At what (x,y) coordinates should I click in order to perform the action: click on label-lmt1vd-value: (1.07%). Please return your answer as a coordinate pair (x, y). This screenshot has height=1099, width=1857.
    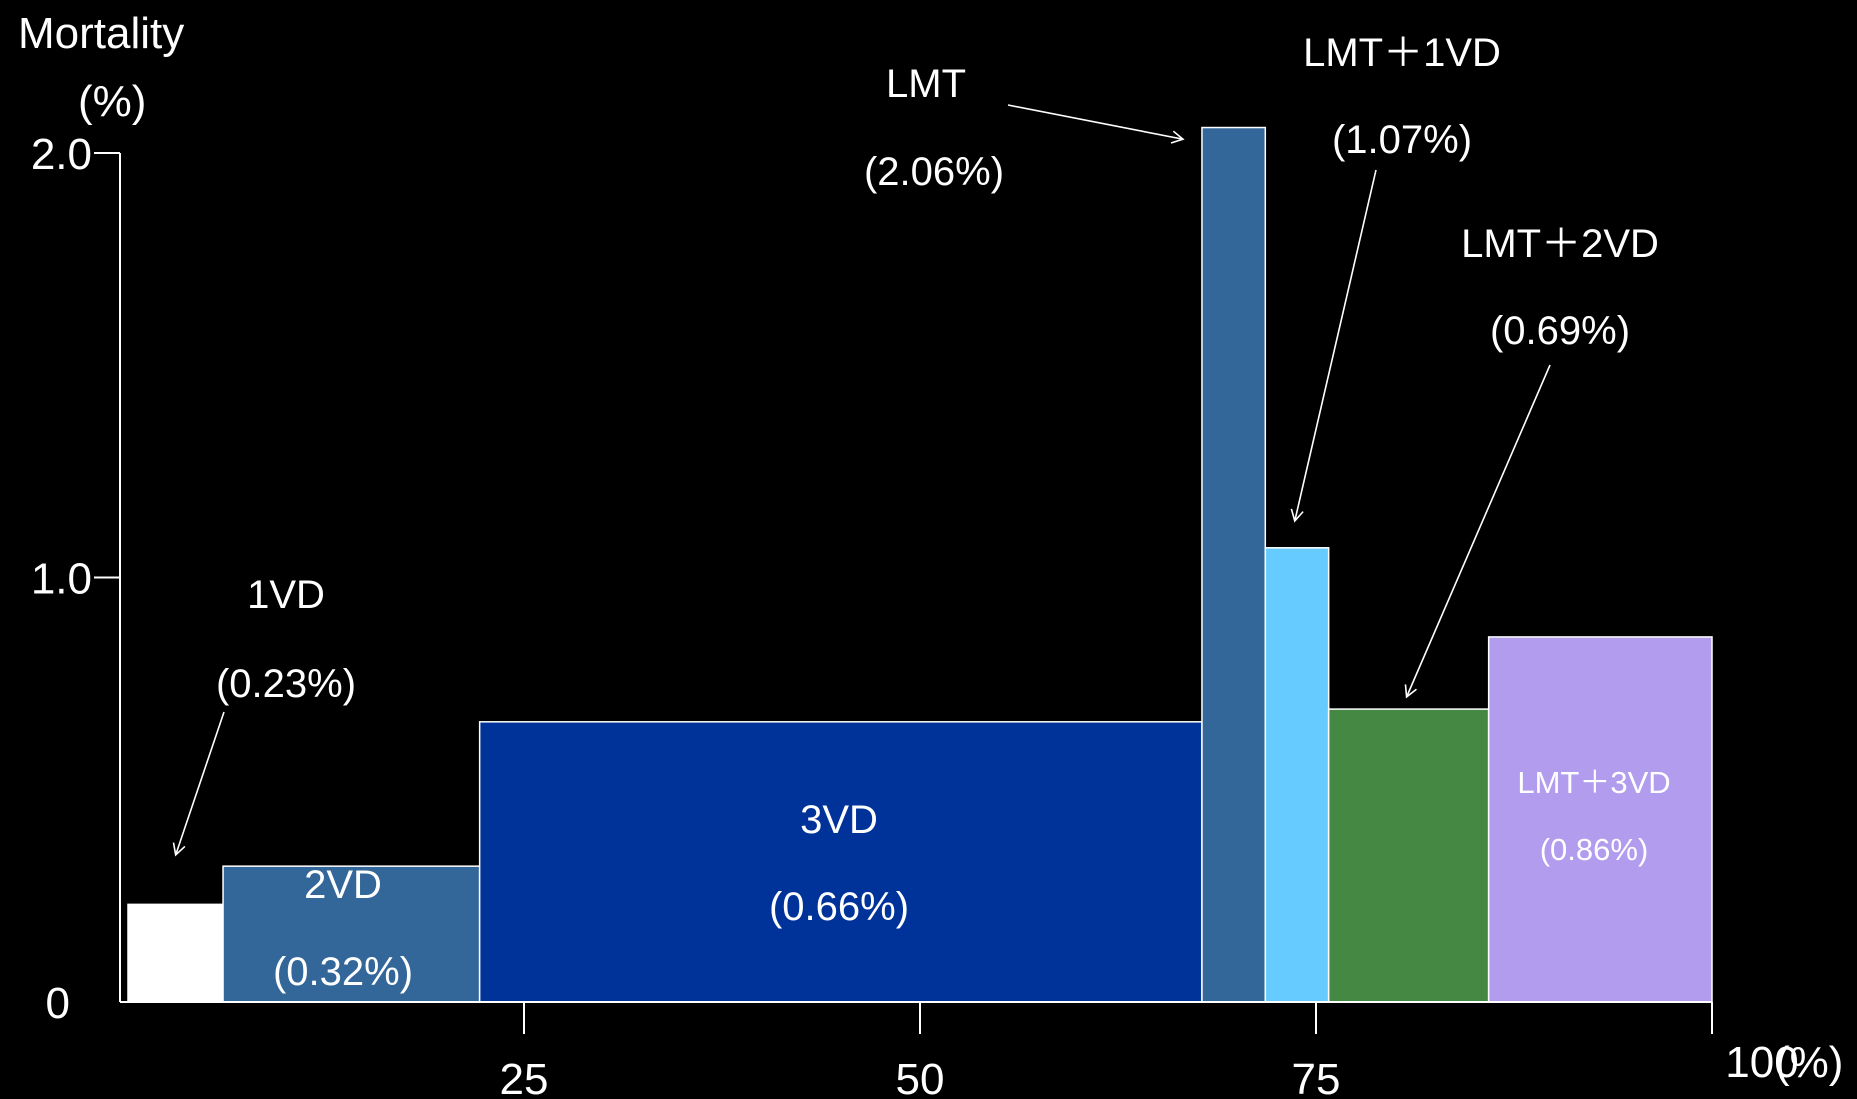
    Looking at the image, I should click on (1402, 140).